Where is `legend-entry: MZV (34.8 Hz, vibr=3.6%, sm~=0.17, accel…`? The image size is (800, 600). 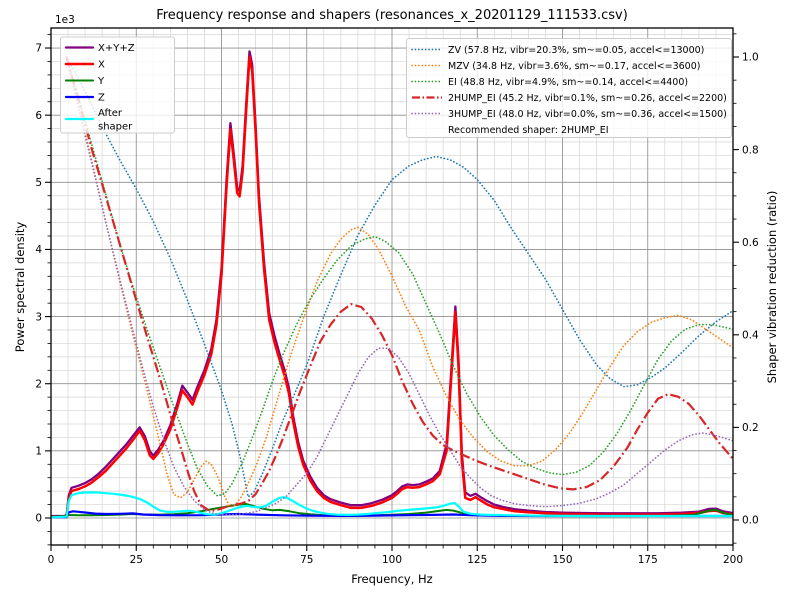
legend-entry: MZV (34.8 Hz, vibr=3.6%, sm~=0.17, accel… is located at coordinates (555, 66).